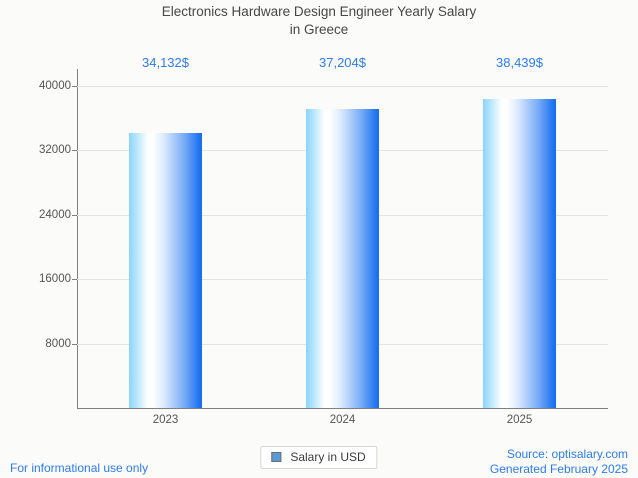 This screenshot has width=638, height=478. Describe the element at coordinates (340, 87) in the screenshot. I see `gridline` at that location.